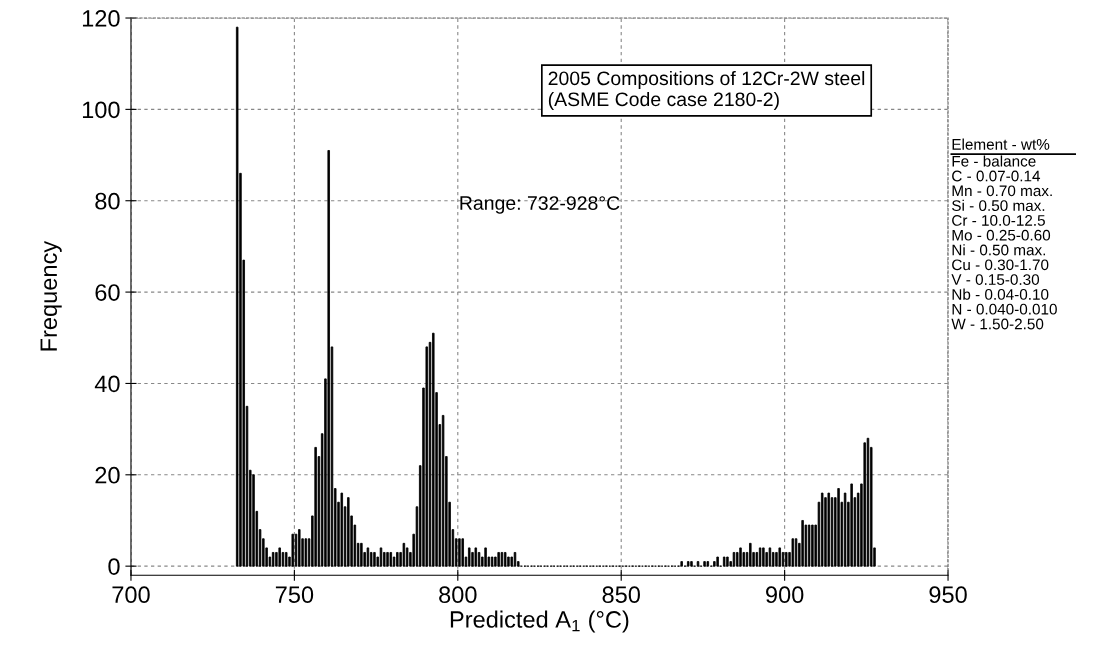 Image resolution: width=1096 pixels, height=653 pixels. I want to click on y-tick-label: 20, so click(107, 475).